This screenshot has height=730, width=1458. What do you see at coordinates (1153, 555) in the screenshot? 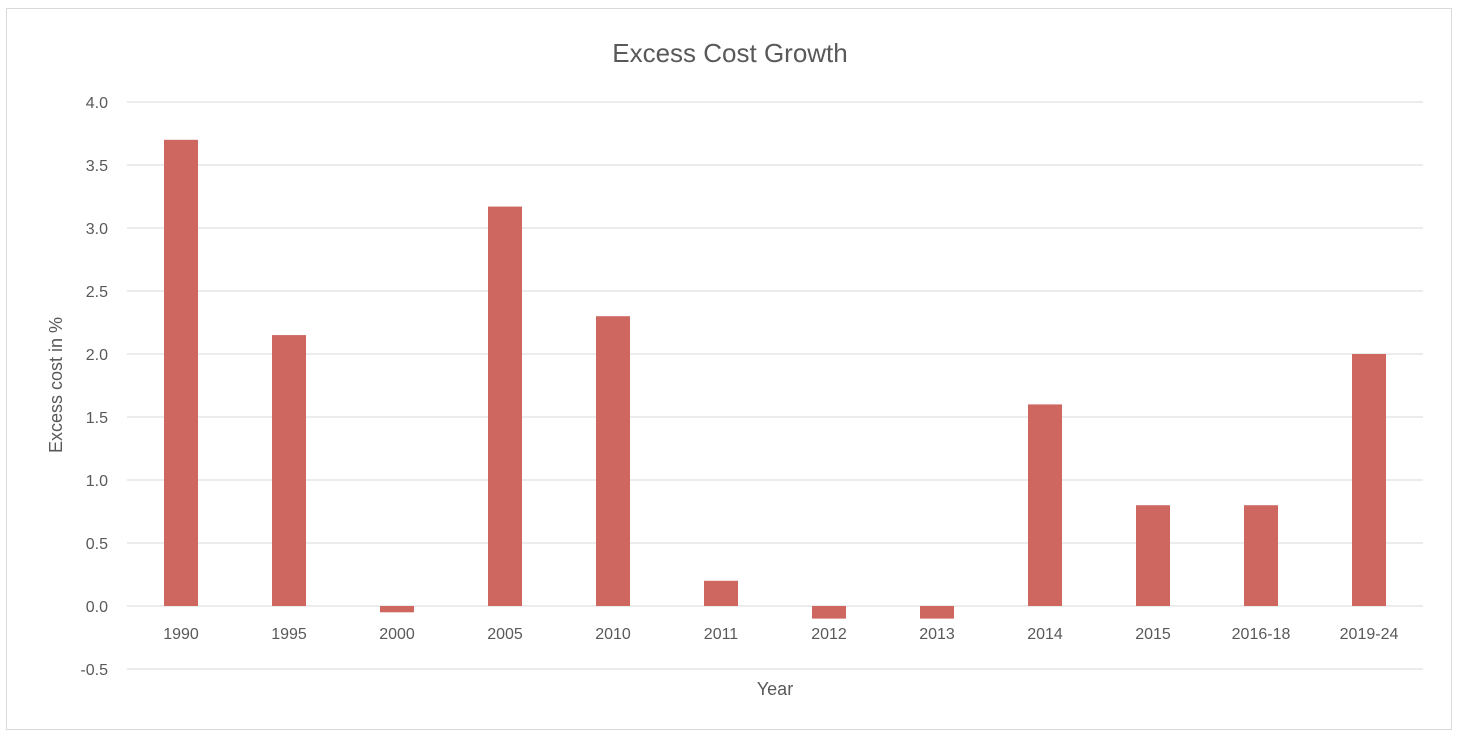
I see `bar-2015` at bounding box center [1153, 555].